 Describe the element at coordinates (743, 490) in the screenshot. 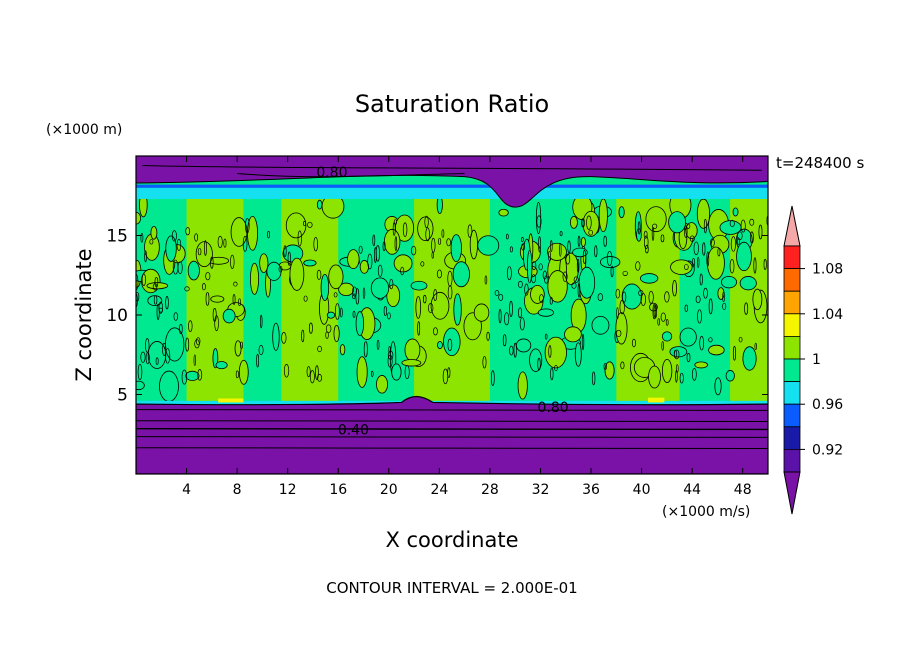

I see `x-tick-label: 48` at that location.